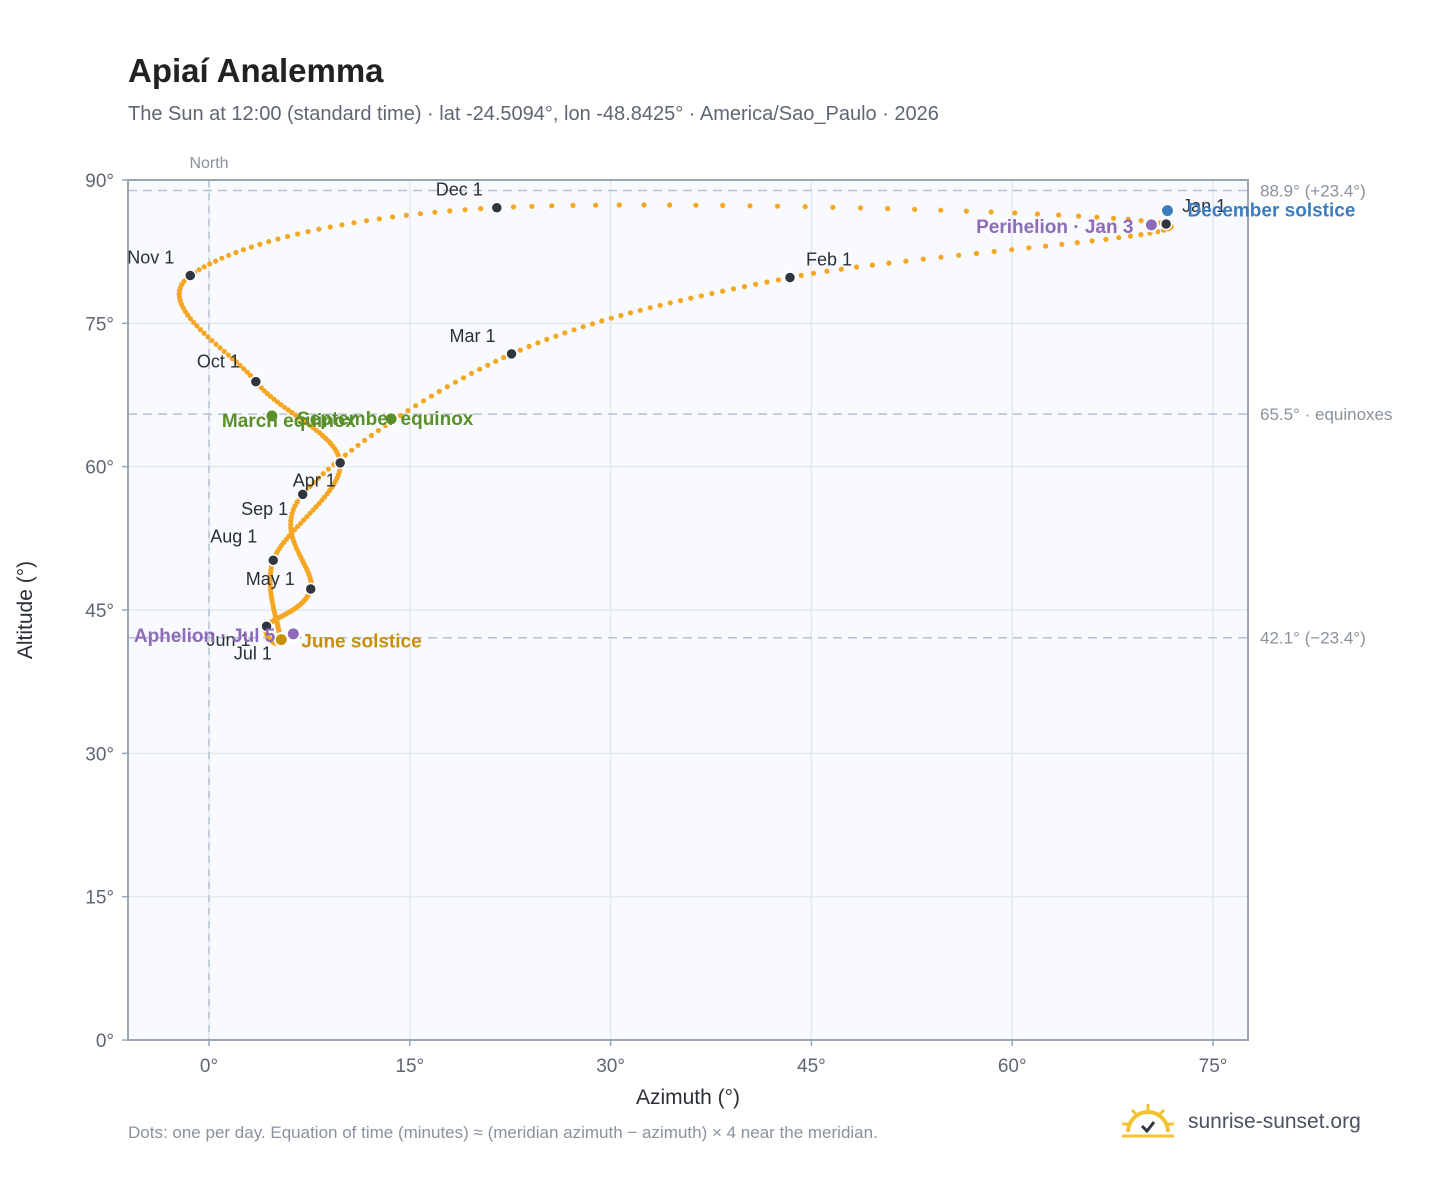 This screenshot has height=1188, width=1448. I want to click on month-label: Feb 1, so click(829, 259).